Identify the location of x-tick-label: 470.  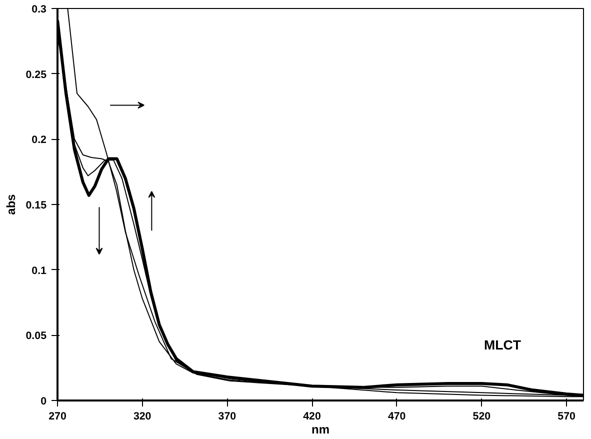
(397, 416).